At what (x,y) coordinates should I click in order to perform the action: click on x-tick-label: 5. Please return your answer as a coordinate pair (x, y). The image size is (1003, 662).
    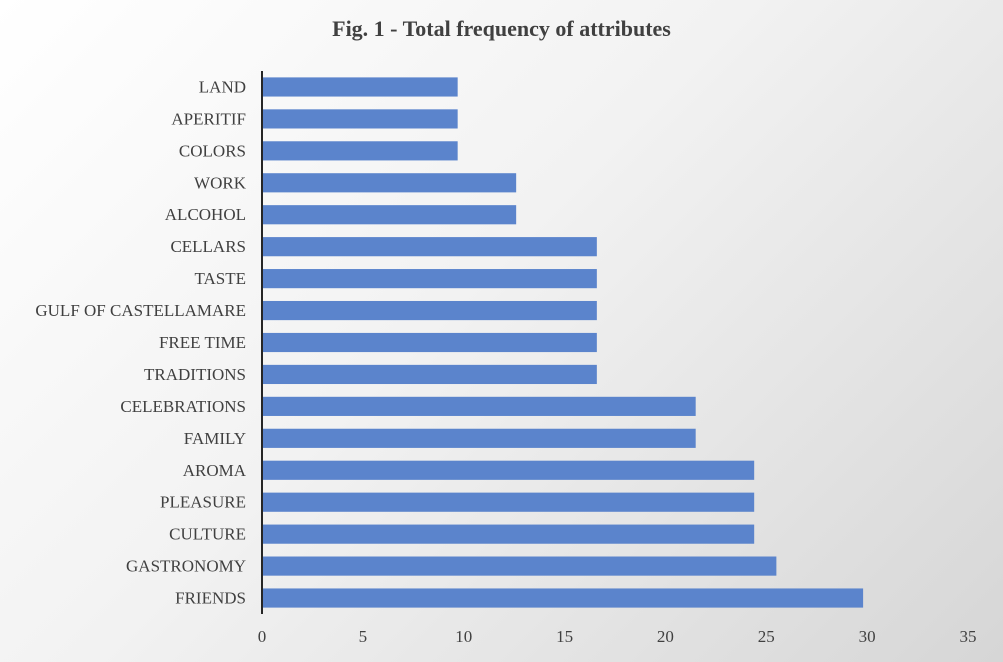
    Looking at the image, I should click on (363, 636).